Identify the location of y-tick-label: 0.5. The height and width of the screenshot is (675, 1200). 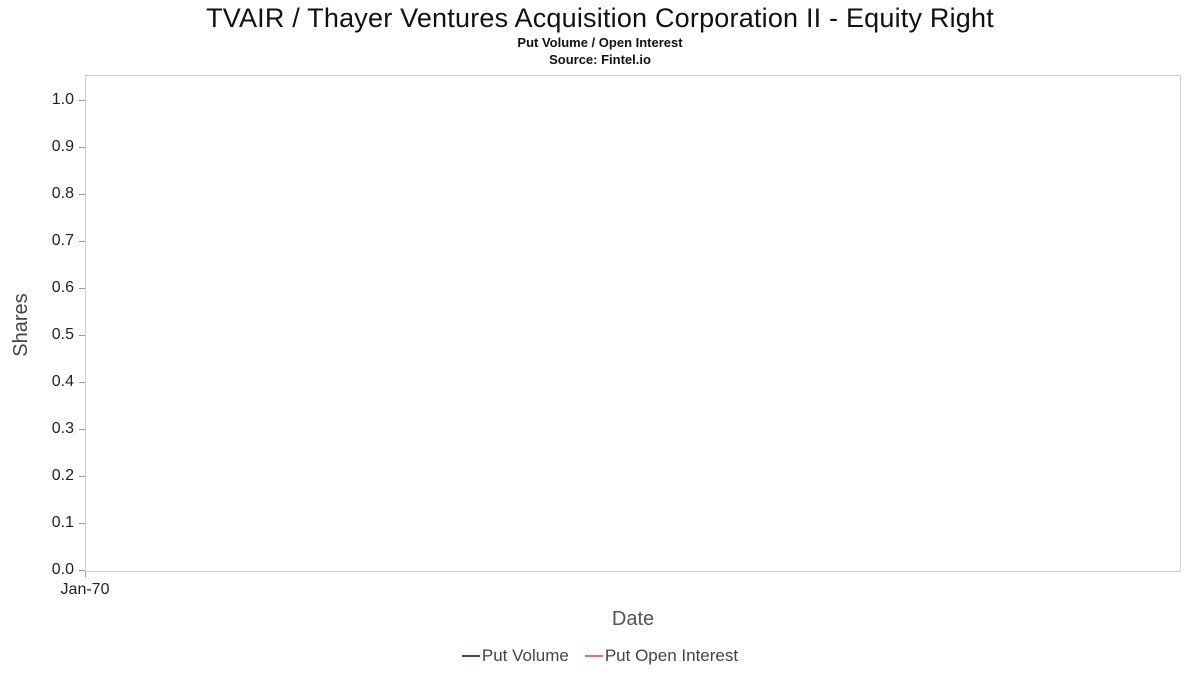
(62, 334).